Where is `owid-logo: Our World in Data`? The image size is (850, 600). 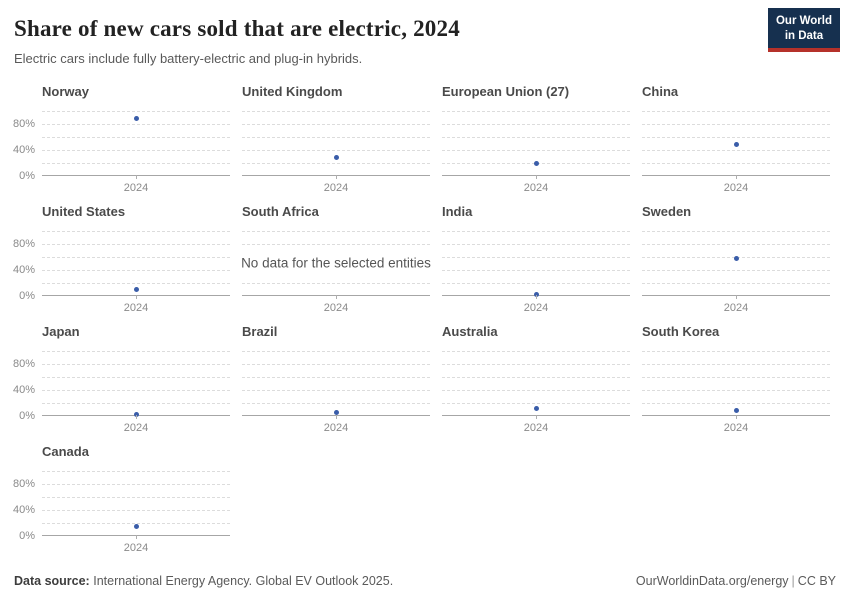
owid-logo: Our World in Data is located at coordinates (803, 30).